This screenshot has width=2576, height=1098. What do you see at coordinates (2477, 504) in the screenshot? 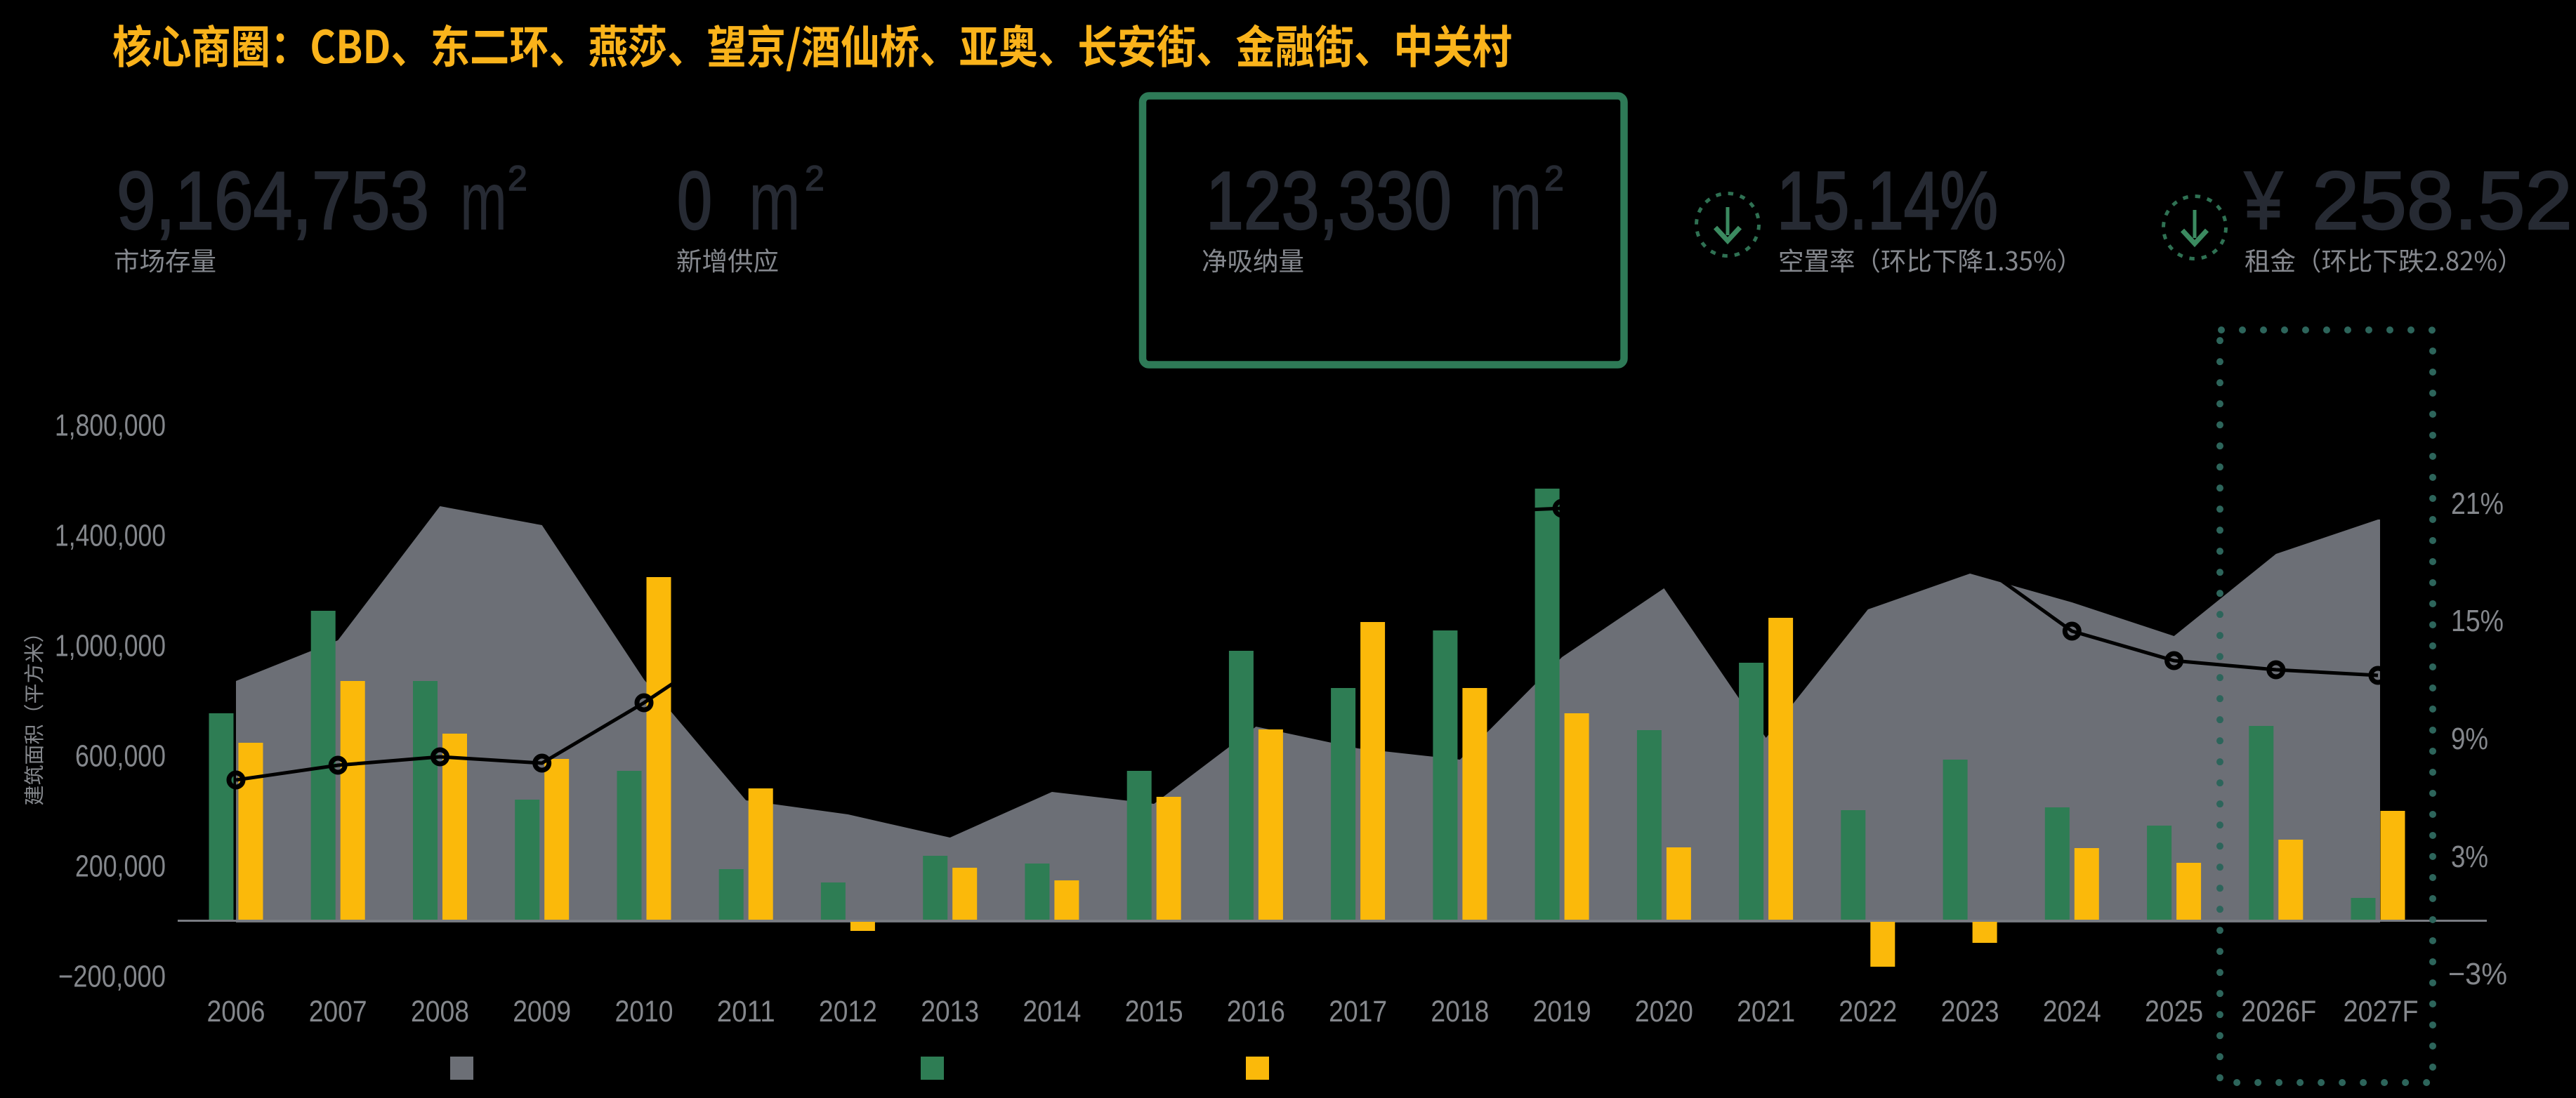
I see `svg-text: 21%` at bounding box center [2477, 504].